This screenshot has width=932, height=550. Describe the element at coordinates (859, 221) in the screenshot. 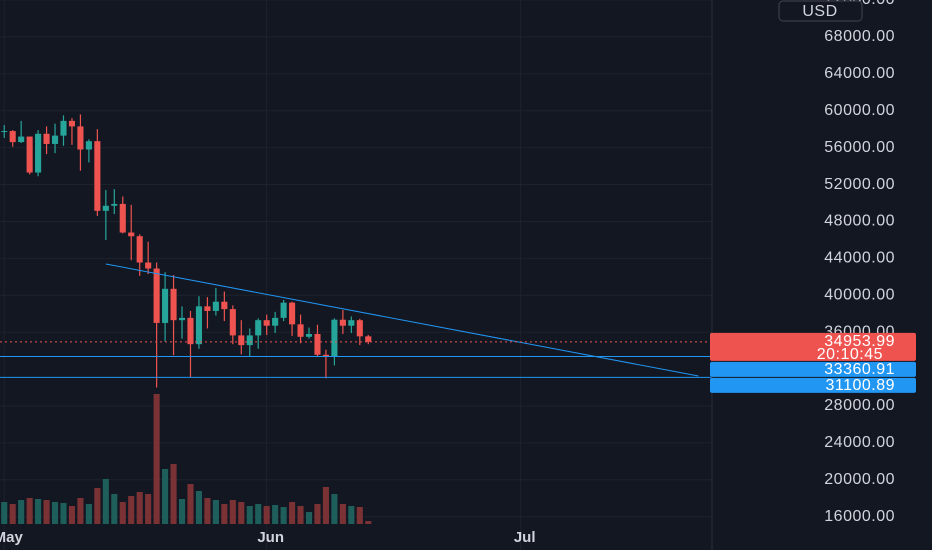

I see `y-tick-label: 48000.00` at that location.